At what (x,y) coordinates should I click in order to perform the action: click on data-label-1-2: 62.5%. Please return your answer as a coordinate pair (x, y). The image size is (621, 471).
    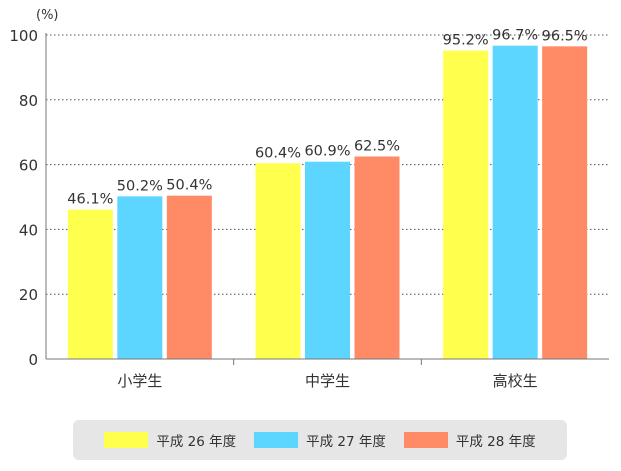
    Looking at the image, I should click on (377, 147).